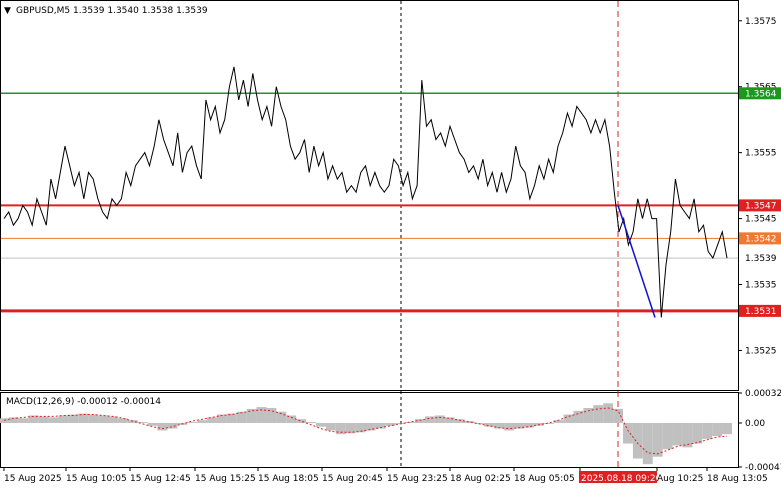  I want to click on current-price-label-bg, so click(760, 258).